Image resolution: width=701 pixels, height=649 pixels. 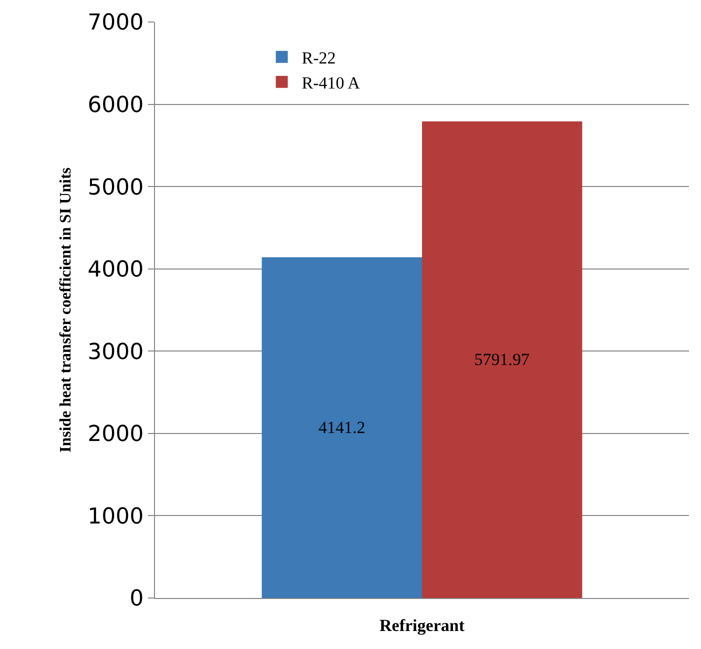 What do you see at coordinates (342, 428) in the screenshot?
I see `data-label: 4141.2` at bounding box center [342, 428].